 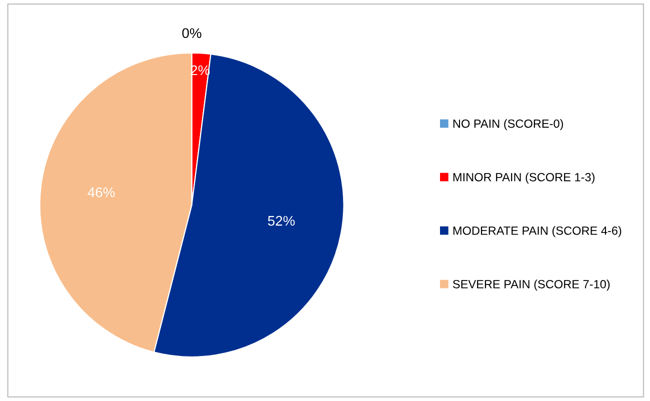 I want to click on data-label: 52%, so click(x=281, y=221).